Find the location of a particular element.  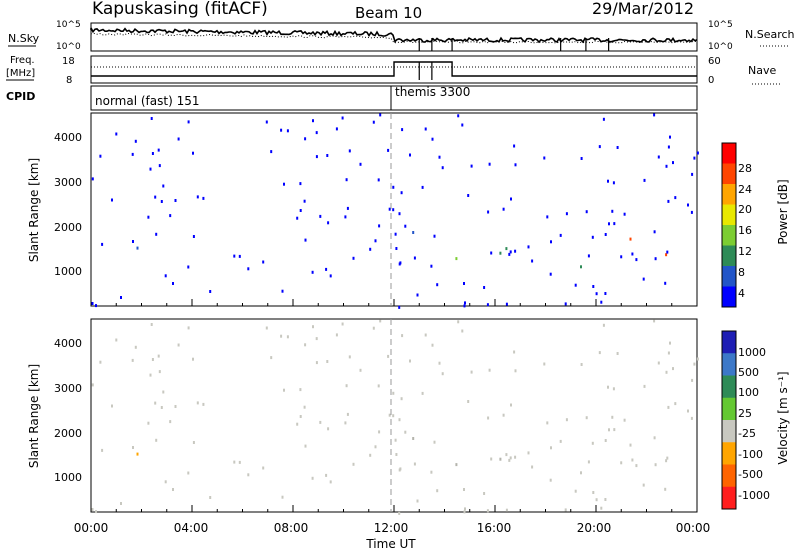

freq-tick-top: 18 is located at coordinates (68, 61).